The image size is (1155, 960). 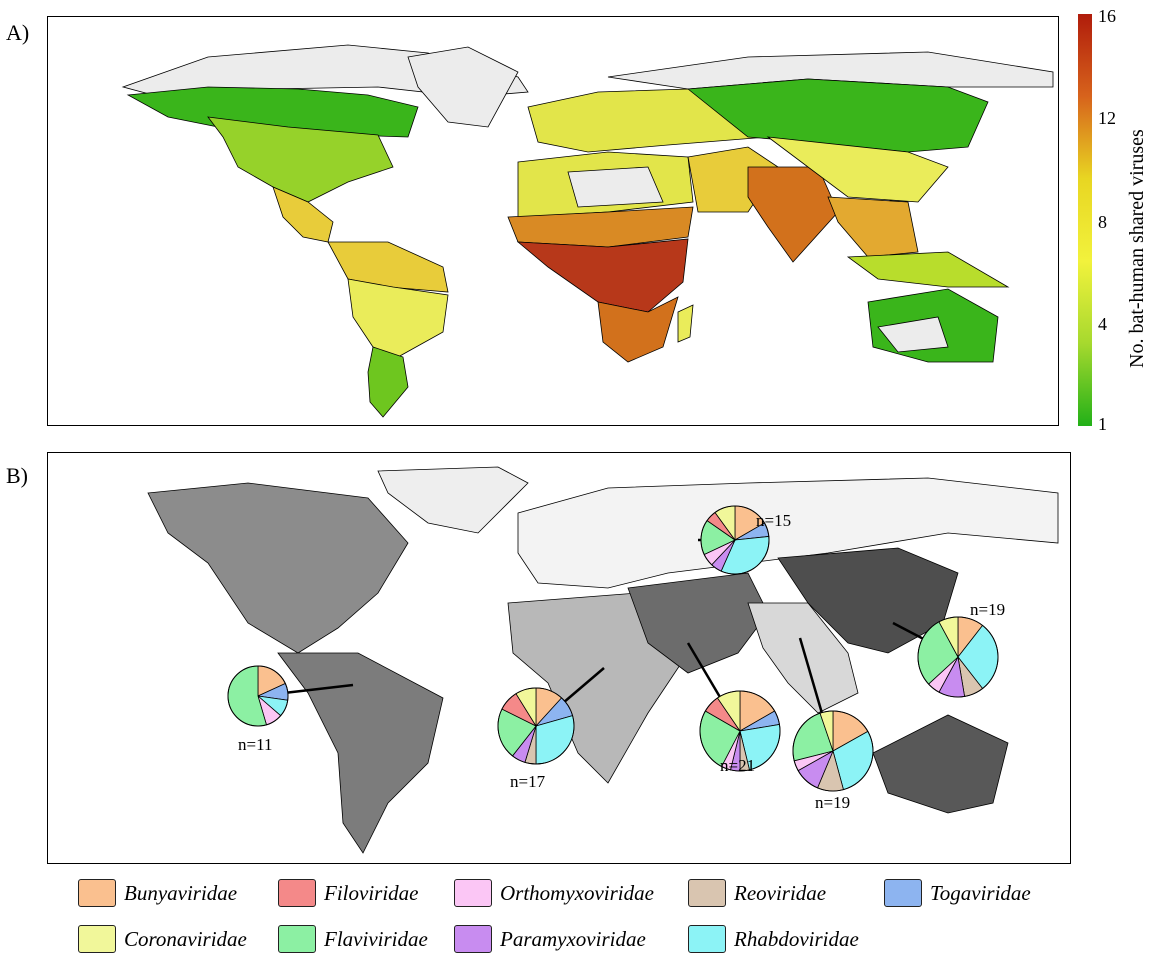 What do you see at coordinates (738, 765) in the screenshot?
I see `pie-label-east-africa: n=21` at bounding box center [738, 765].